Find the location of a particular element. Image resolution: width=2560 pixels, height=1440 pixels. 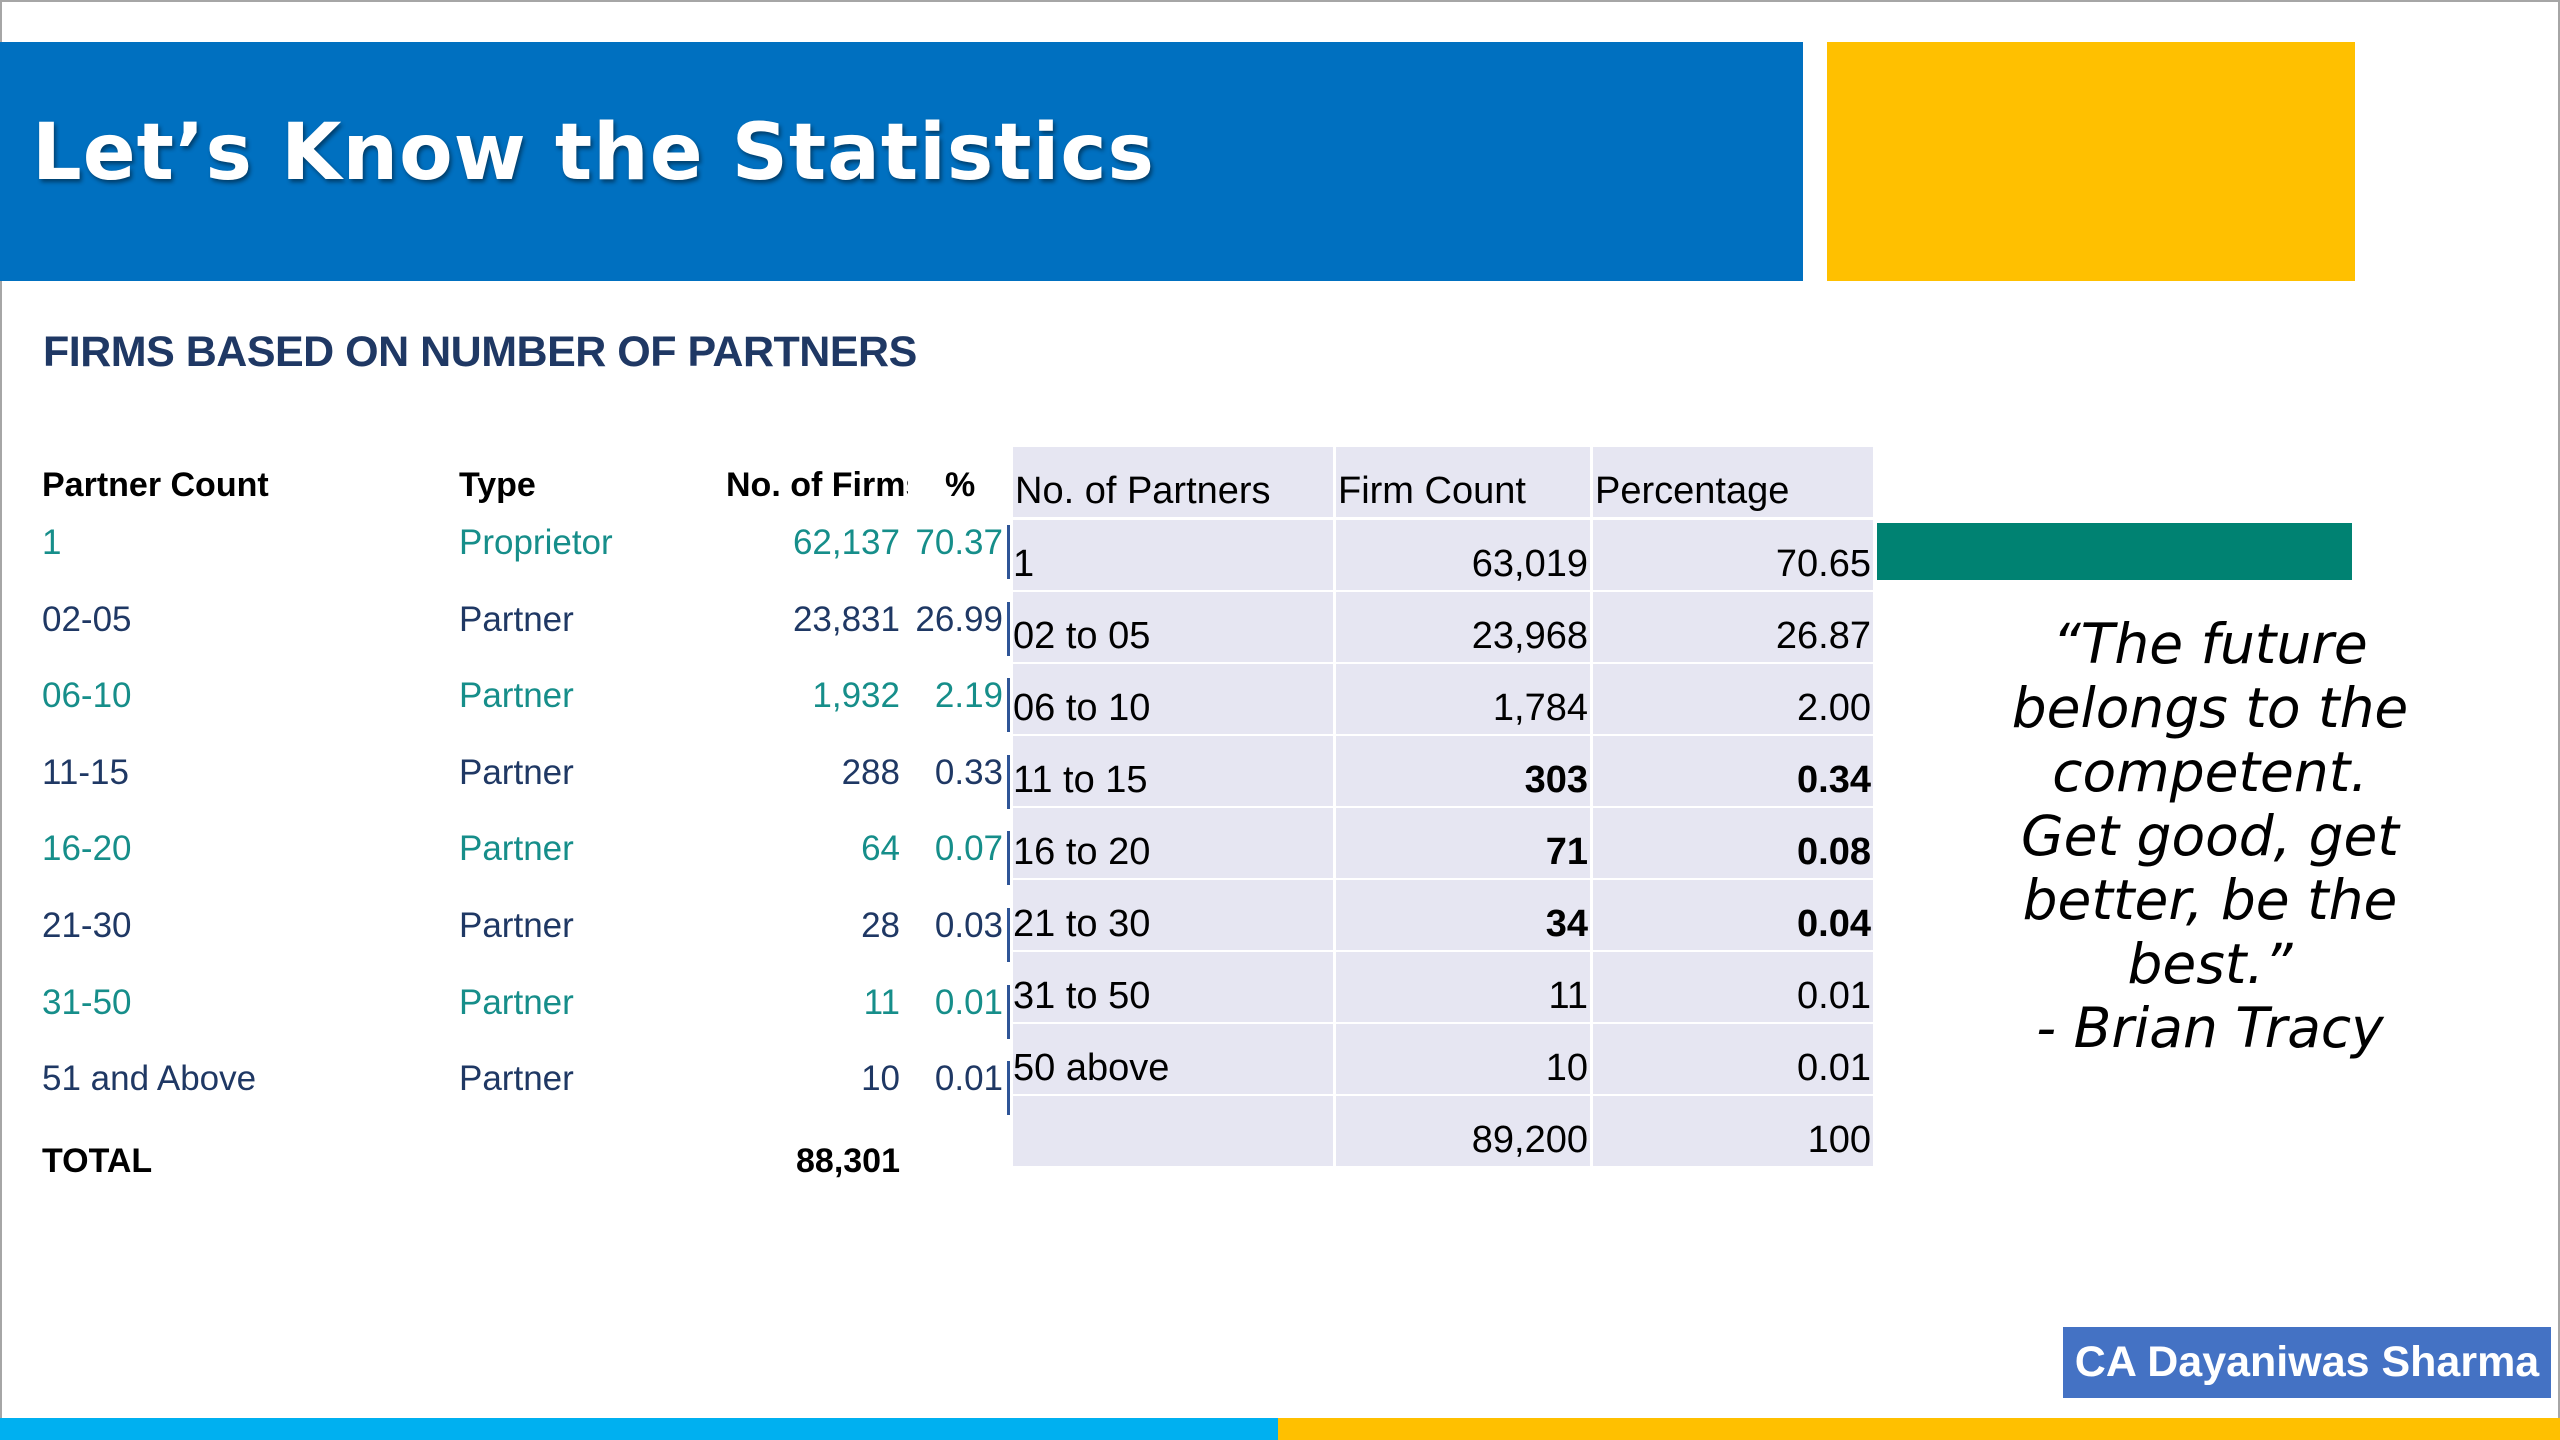

accent-block-yellow is located at coordinates (2091, 161).